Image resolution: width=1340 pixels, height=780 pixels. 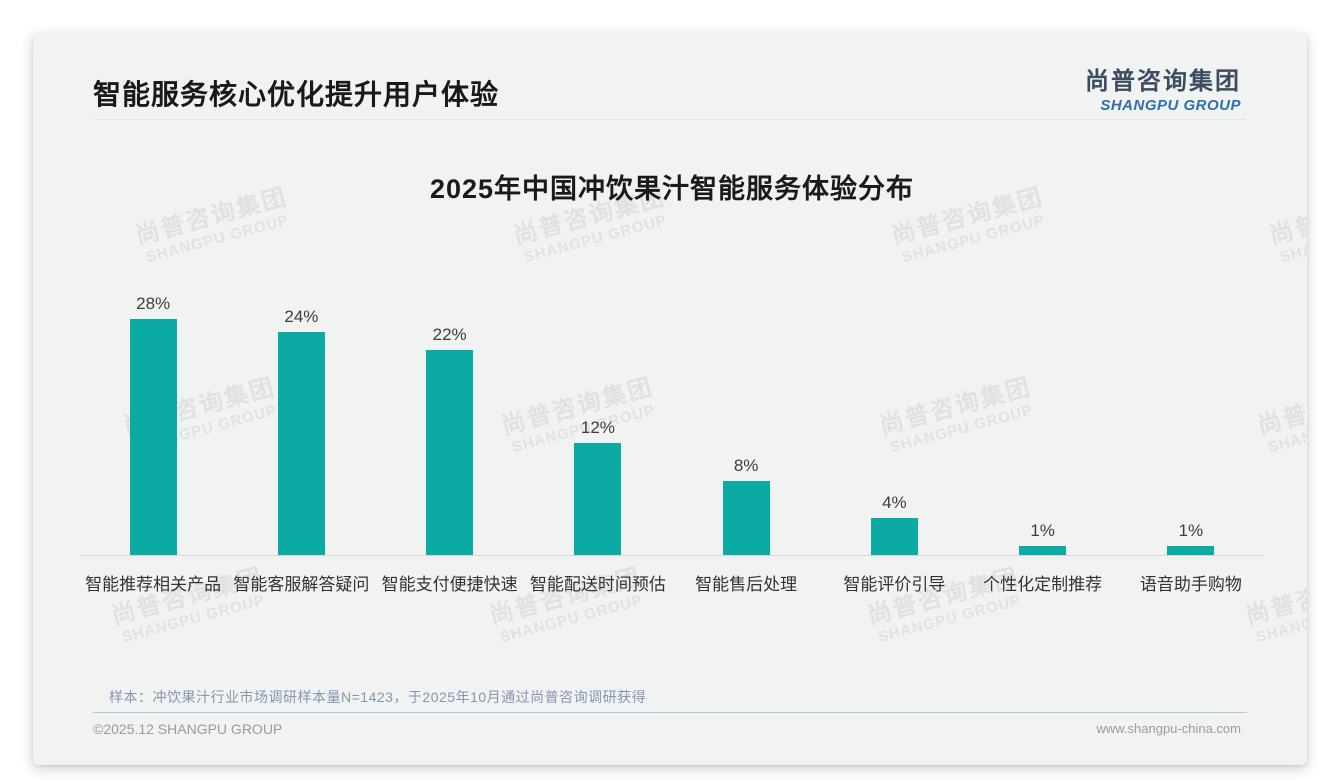 I want to click on footer-website: www.shangpu-china.com, so click(x=1168, y=728).